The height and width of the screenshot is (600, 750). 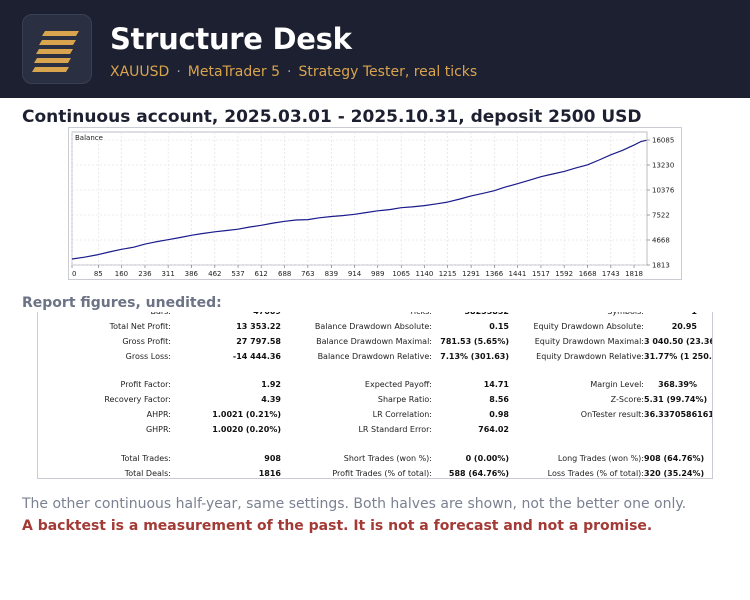 What do you see at coordinates (661, 215) in the screenshot?
I see `y-tick-label: 7522` at bounding box center [661, 215].